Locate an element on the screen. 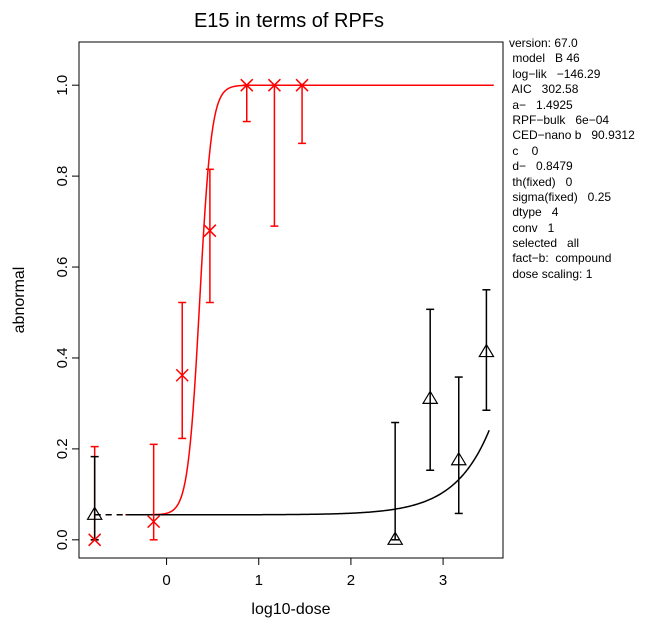  info-line: CED−nano b 90.9312 is located at coordinates (572, 135).